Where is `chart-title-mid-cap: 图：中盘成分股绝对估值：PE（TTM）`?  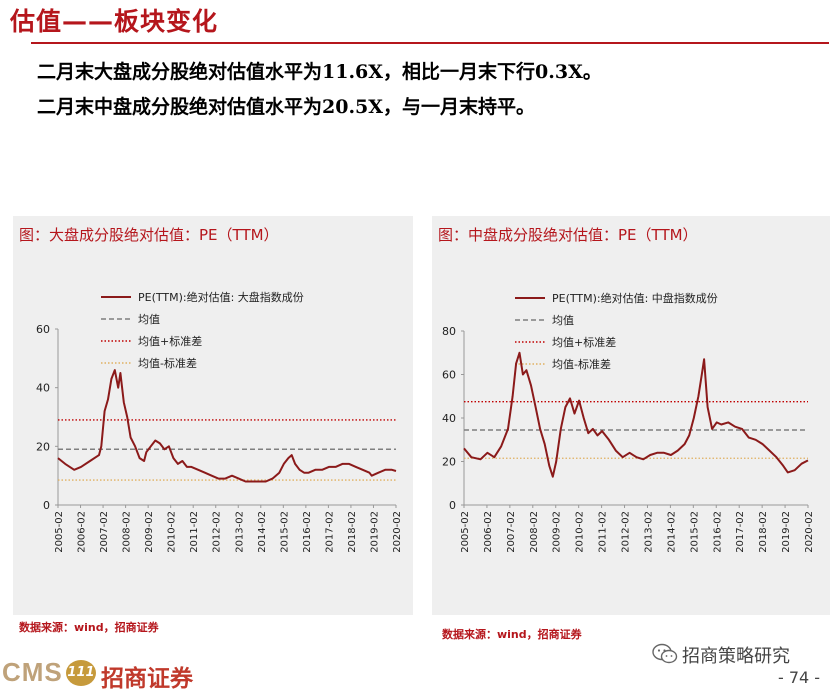 chart-title-mid-cap: 图：中盘成分股绝对估值：PE（TTM） is located at coordinates (568, 234).